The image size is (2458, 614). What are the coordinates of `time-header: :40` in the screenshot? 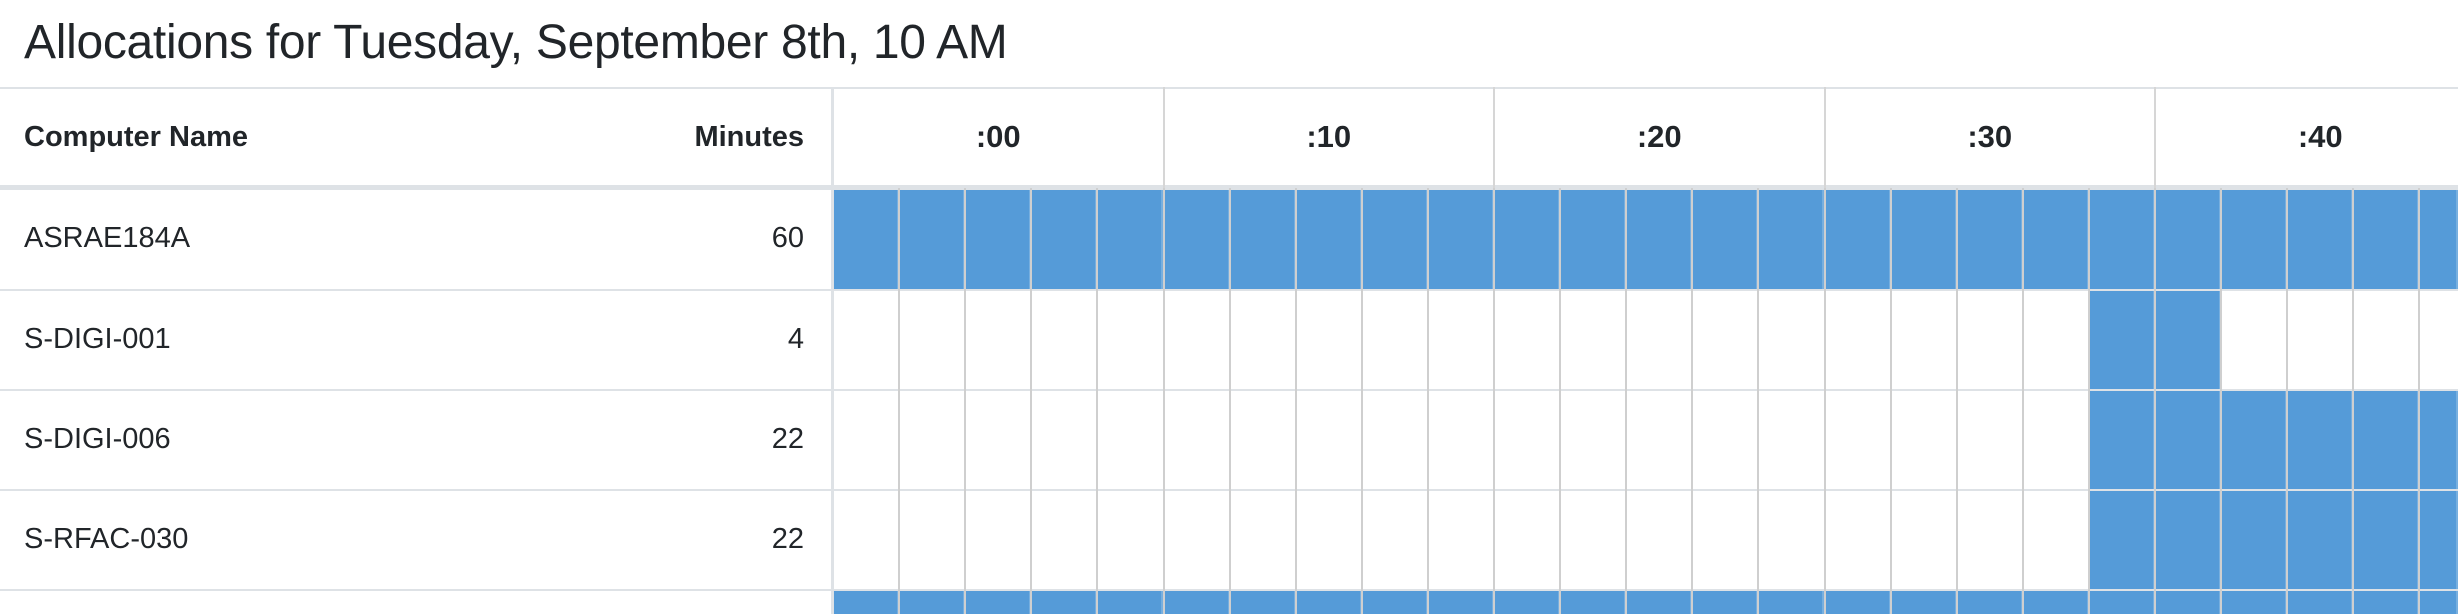 It's located at (2320, 136).